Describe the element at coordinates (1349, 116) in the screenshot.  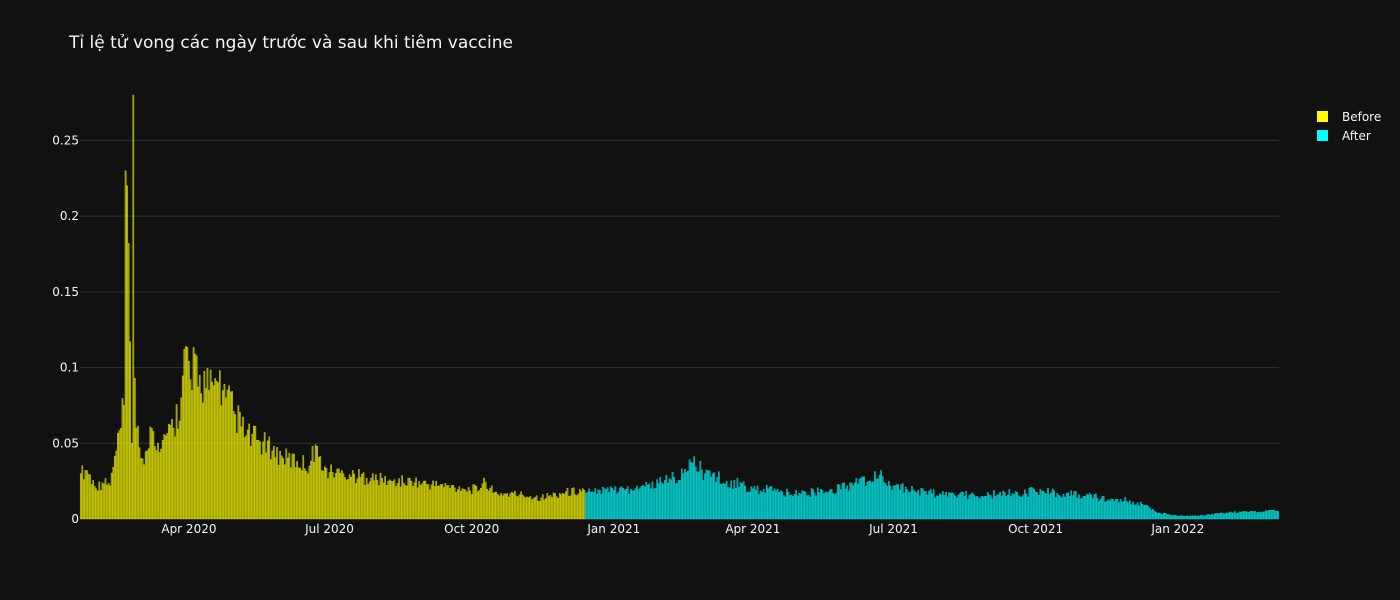
I see `legend-item-before: Before` at that location.